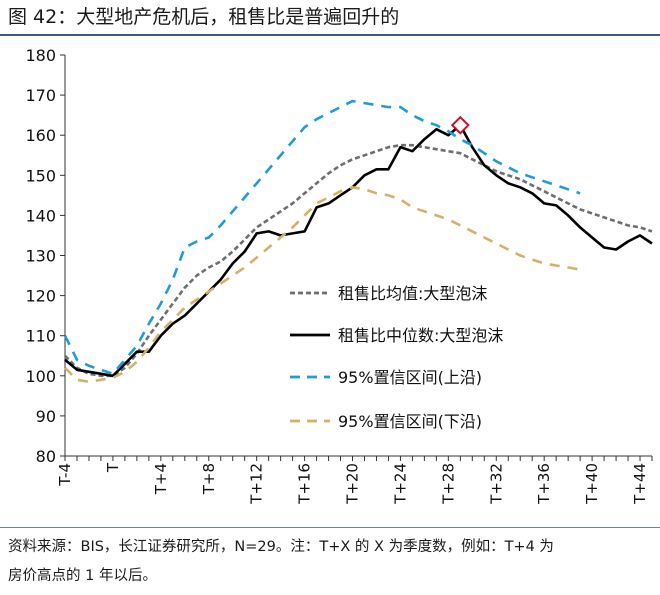  What do you see at coordinates (204, 17) in the screenshot?
I see `figure-title: 图 42：大型地产危机后，租售比是普遍回升的` at bounding box center [204, 17].